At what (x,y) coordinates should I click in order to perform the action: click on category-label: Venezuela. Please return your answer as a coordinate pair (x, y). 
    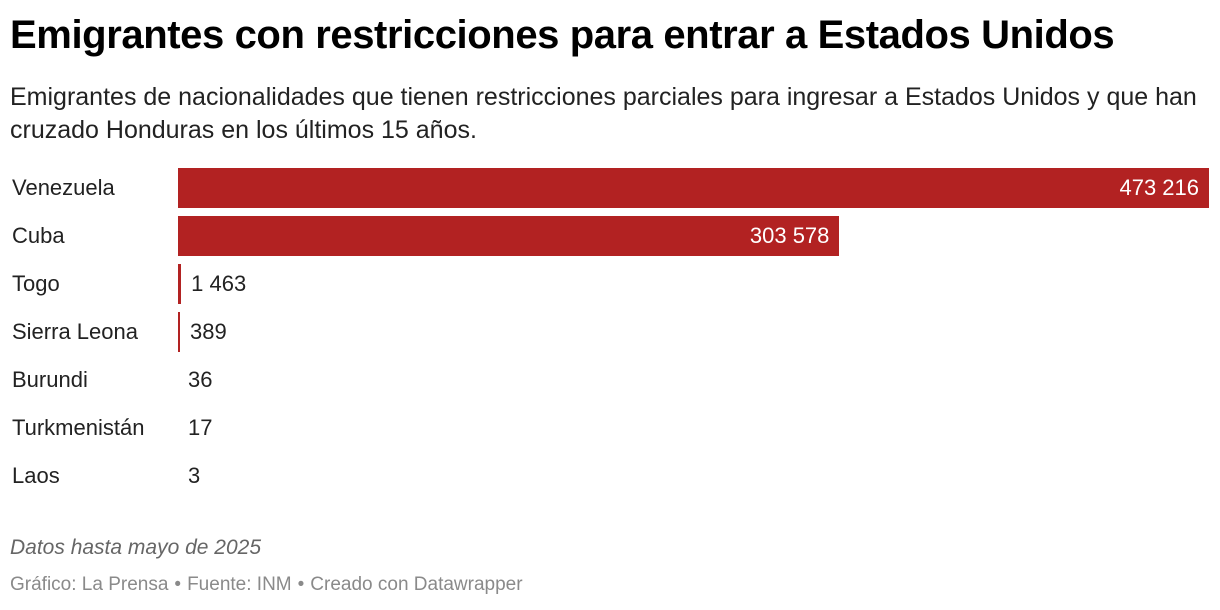
    Looking at the image, I should click on (63, 187).